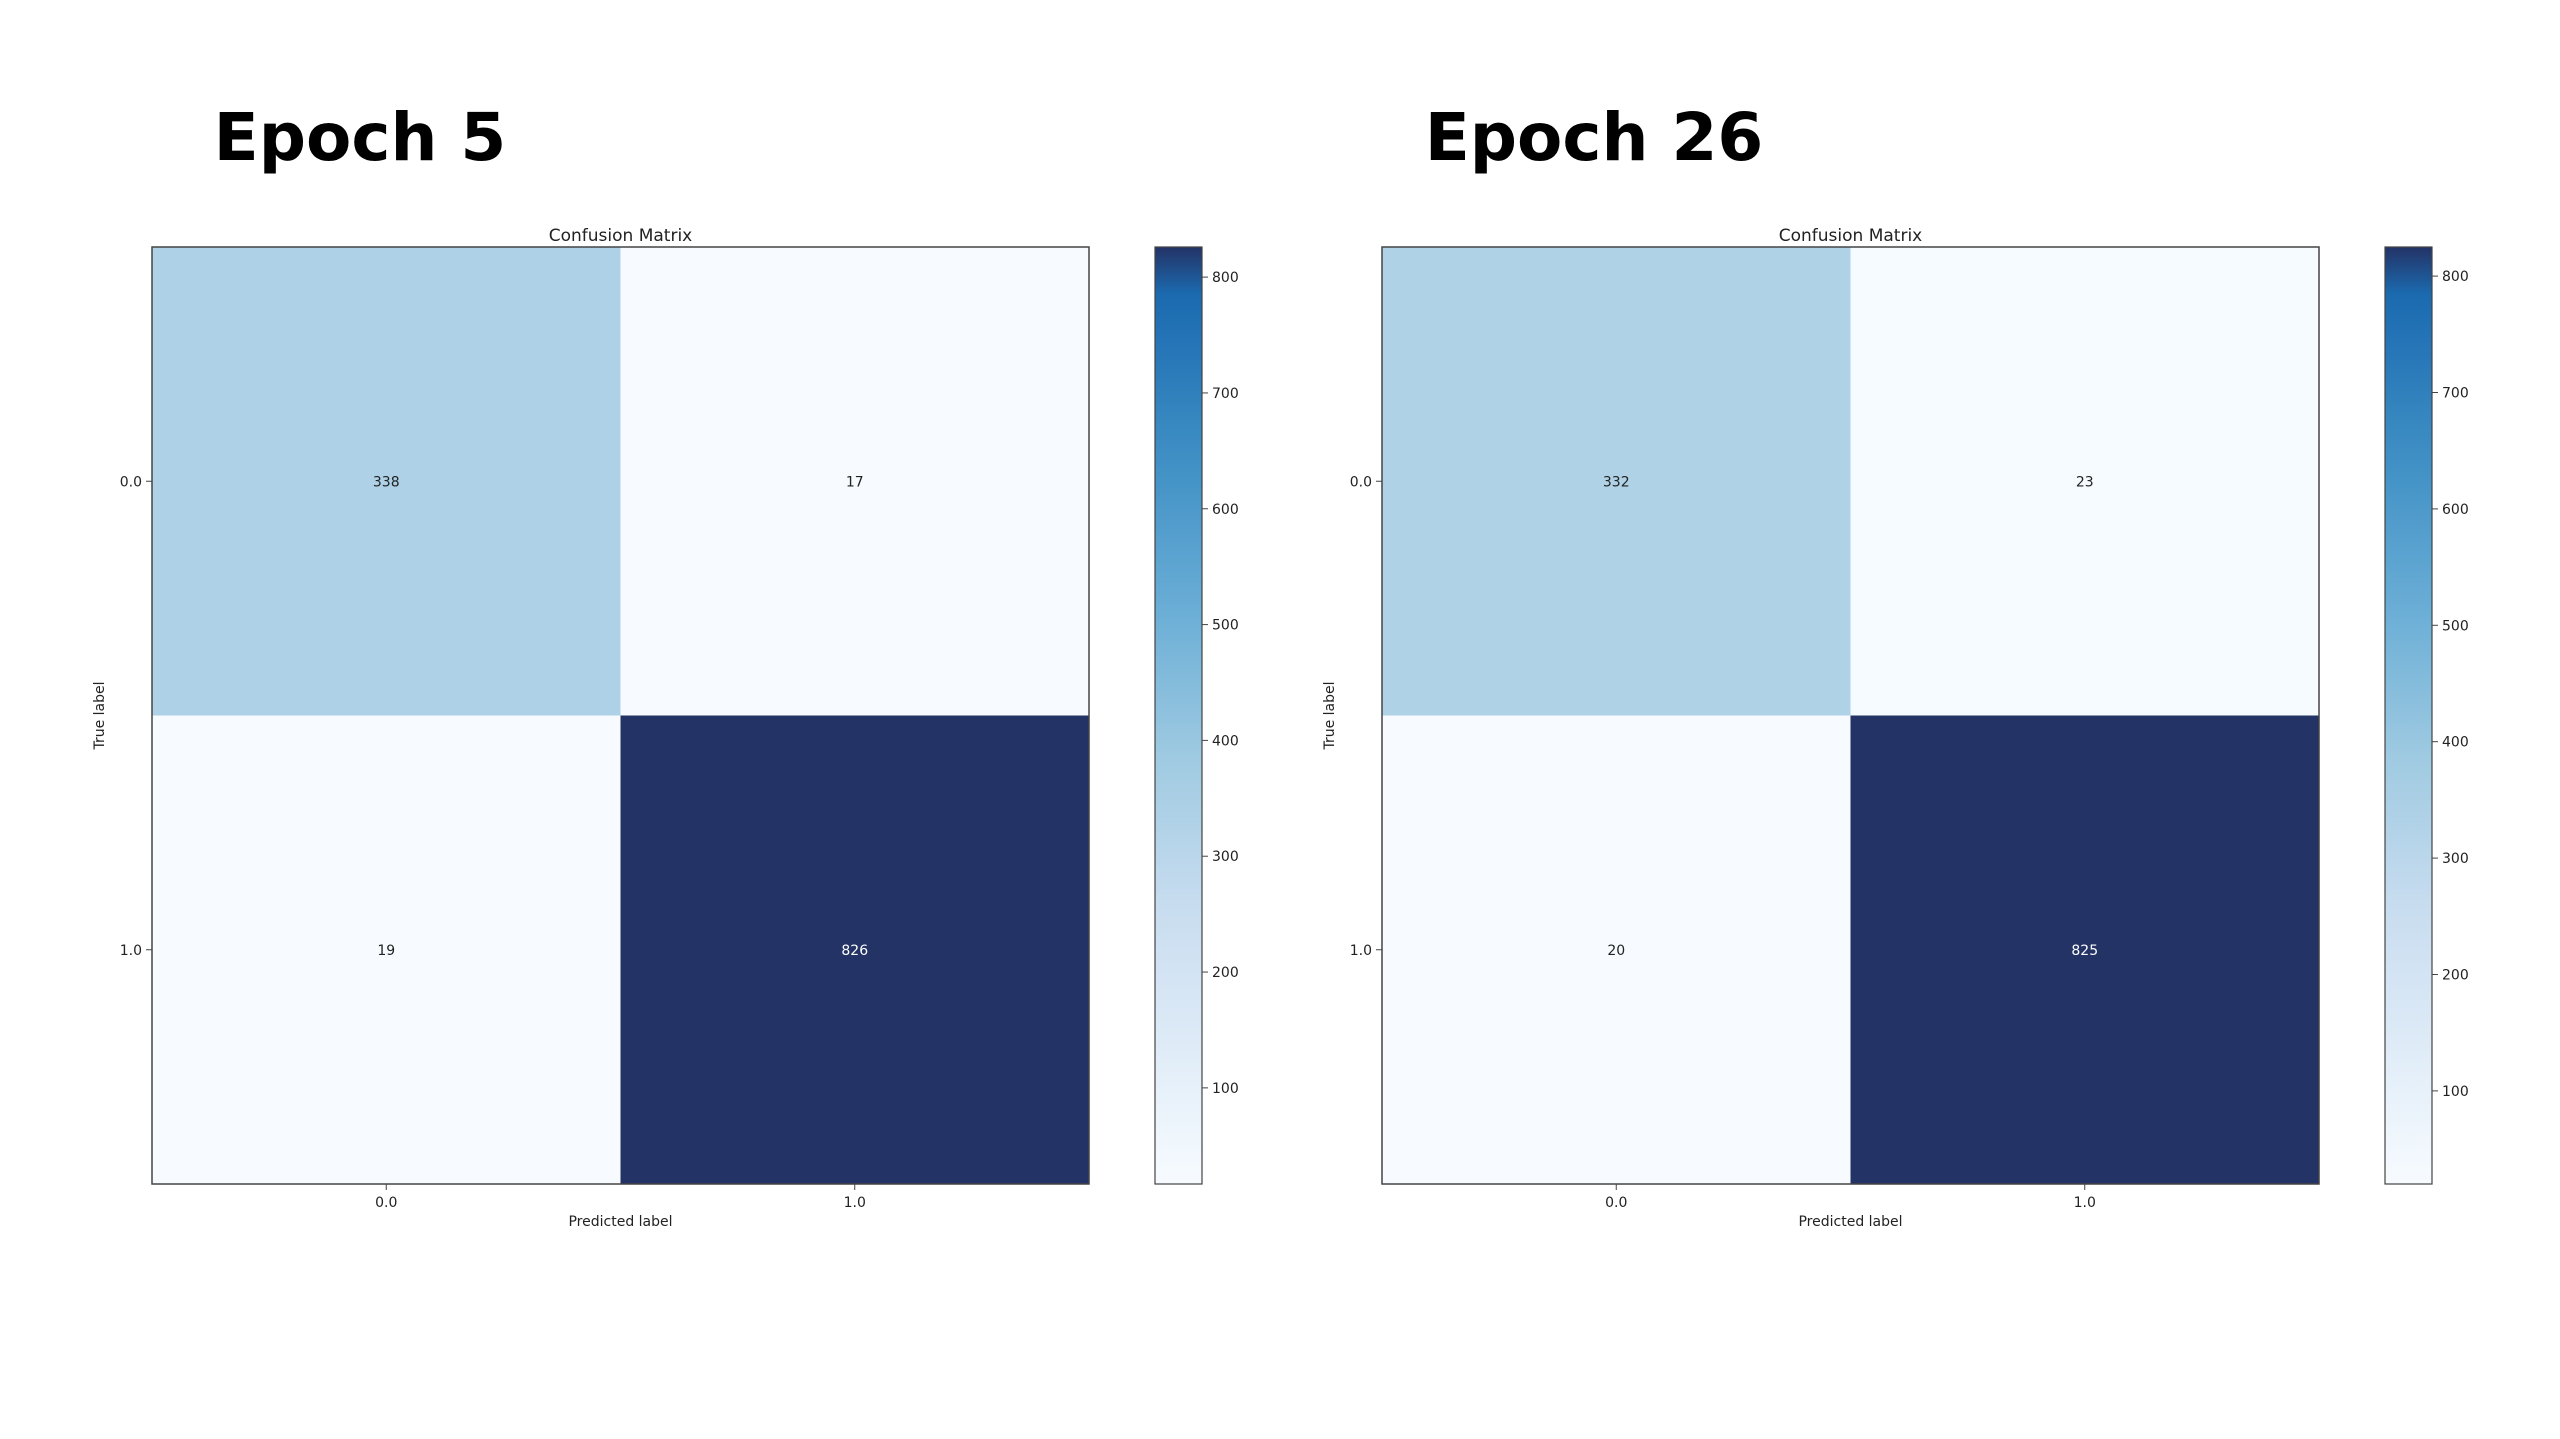  I want to click on cell-value-label: 338, so click(386, 482).